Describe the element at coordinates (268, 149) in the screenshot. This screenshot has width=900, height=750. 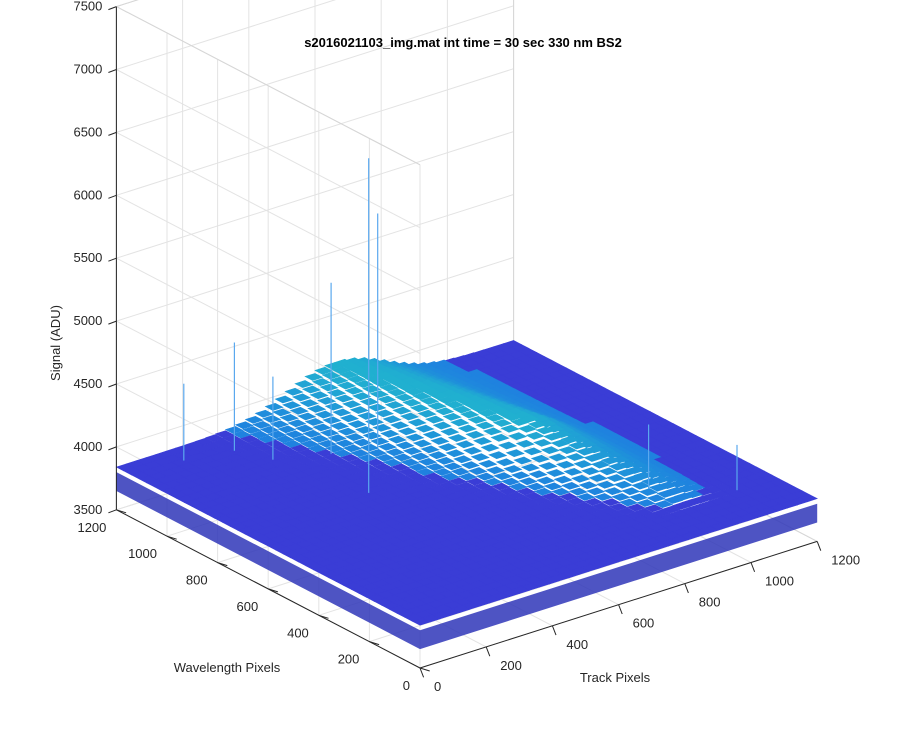
I see `left-wall-grid-line` at that location.